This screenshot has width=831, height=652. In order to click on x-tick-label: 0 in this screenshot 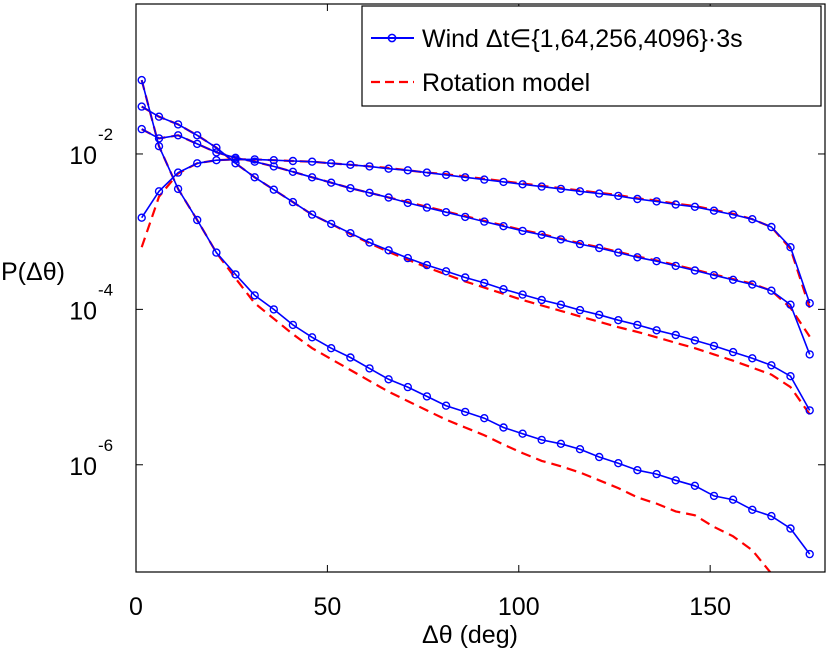, I will do `click(136, 607)`.